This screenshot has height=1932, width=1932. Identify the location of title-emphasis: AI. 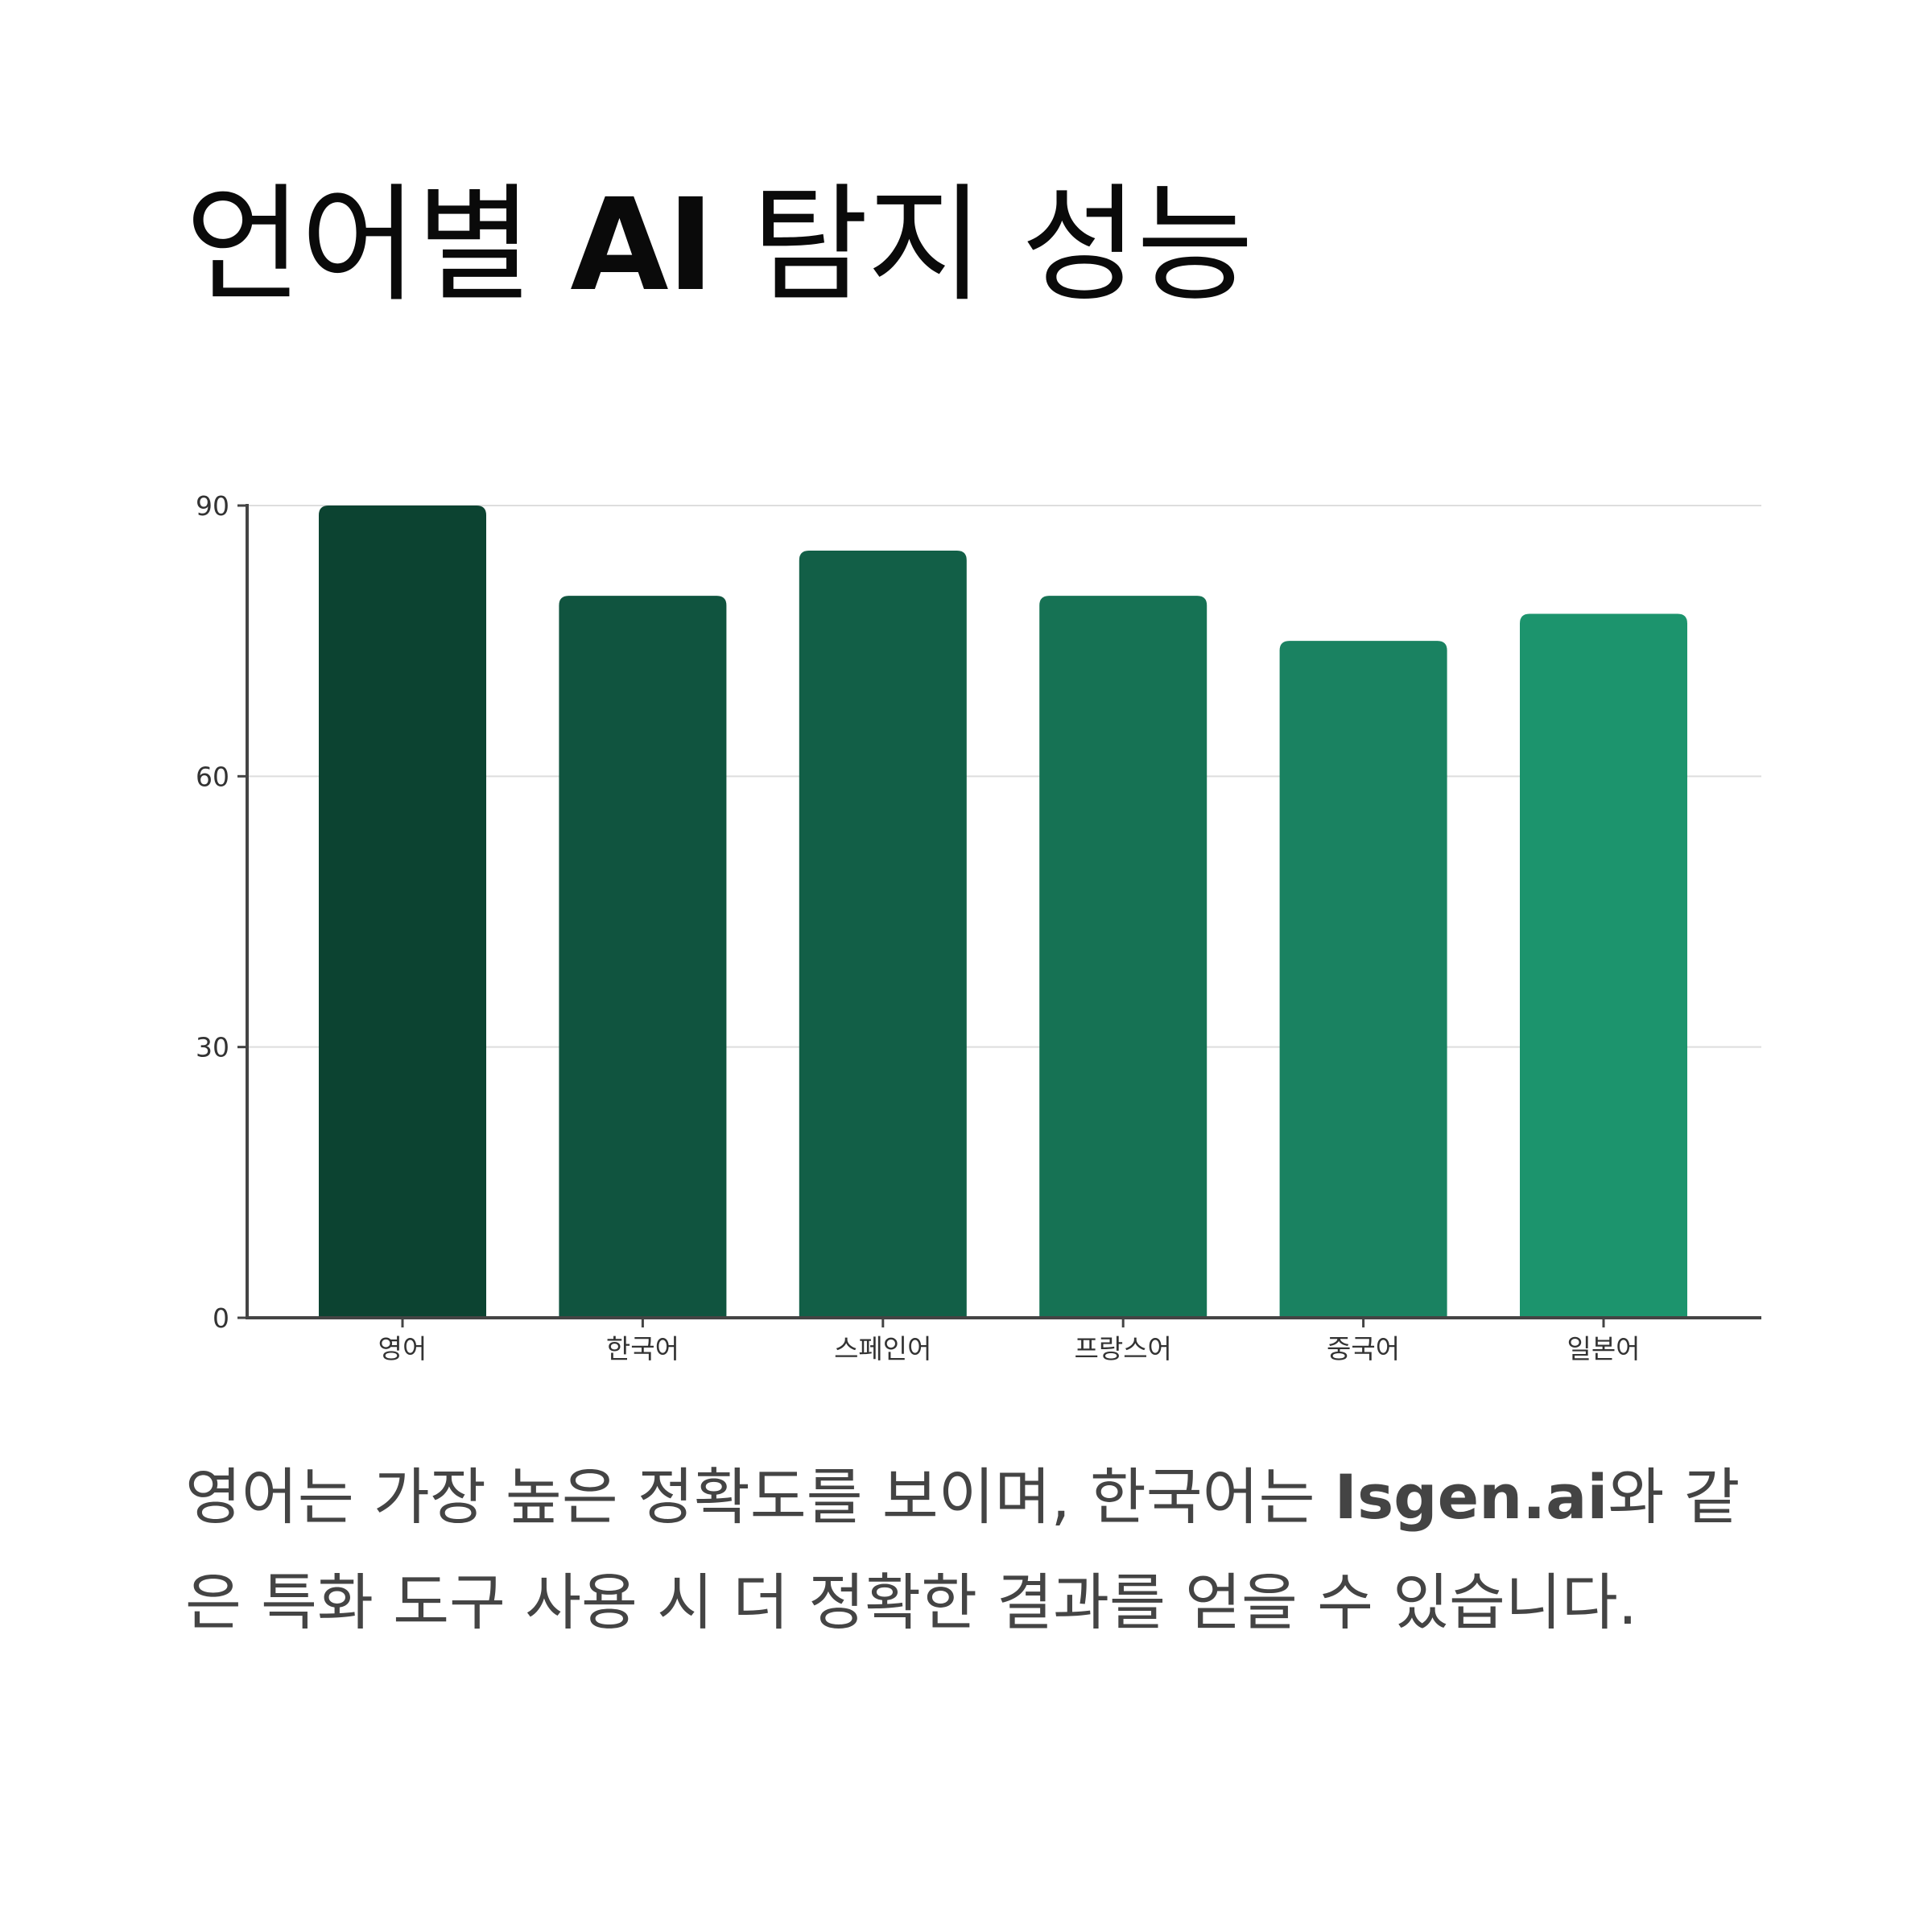
(642, 245).